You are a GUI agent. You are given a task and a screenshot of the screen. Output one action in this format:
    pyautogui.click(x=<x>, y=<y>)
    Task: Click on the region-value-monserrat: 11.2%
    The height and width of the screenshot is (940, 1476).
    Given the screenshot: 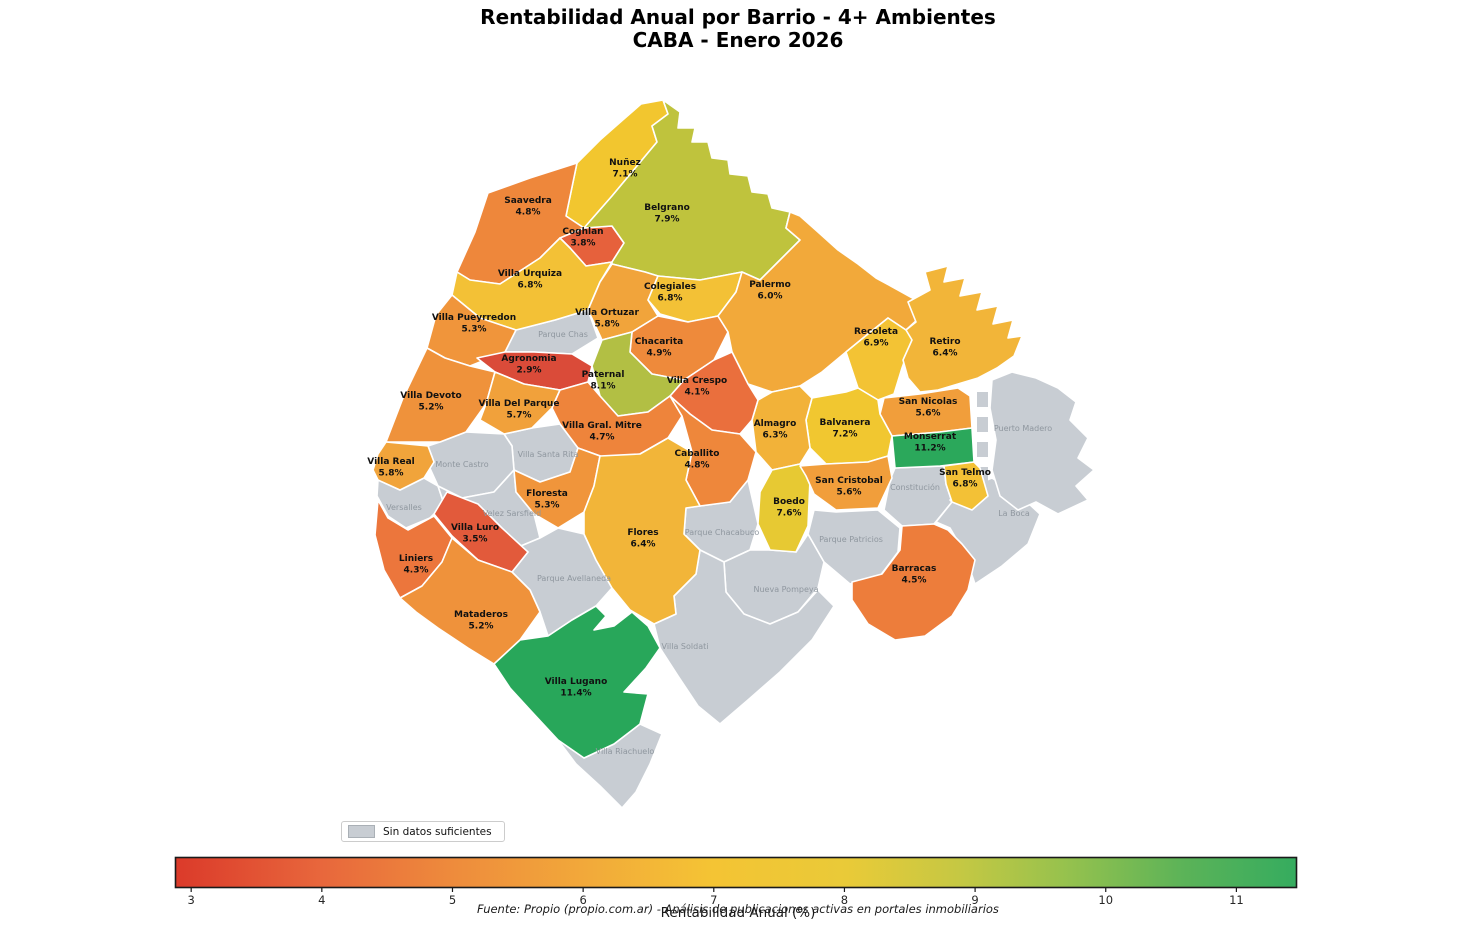 What is the action you would take?
    pyautogui.click(x=929, y=449)
    